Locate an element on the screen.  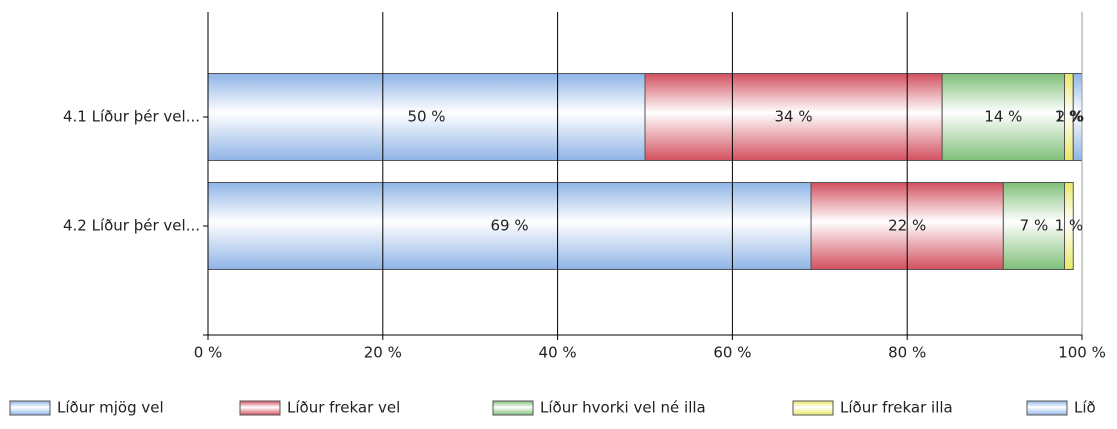
data-label: 34 % is located at coordinates (794, 117).